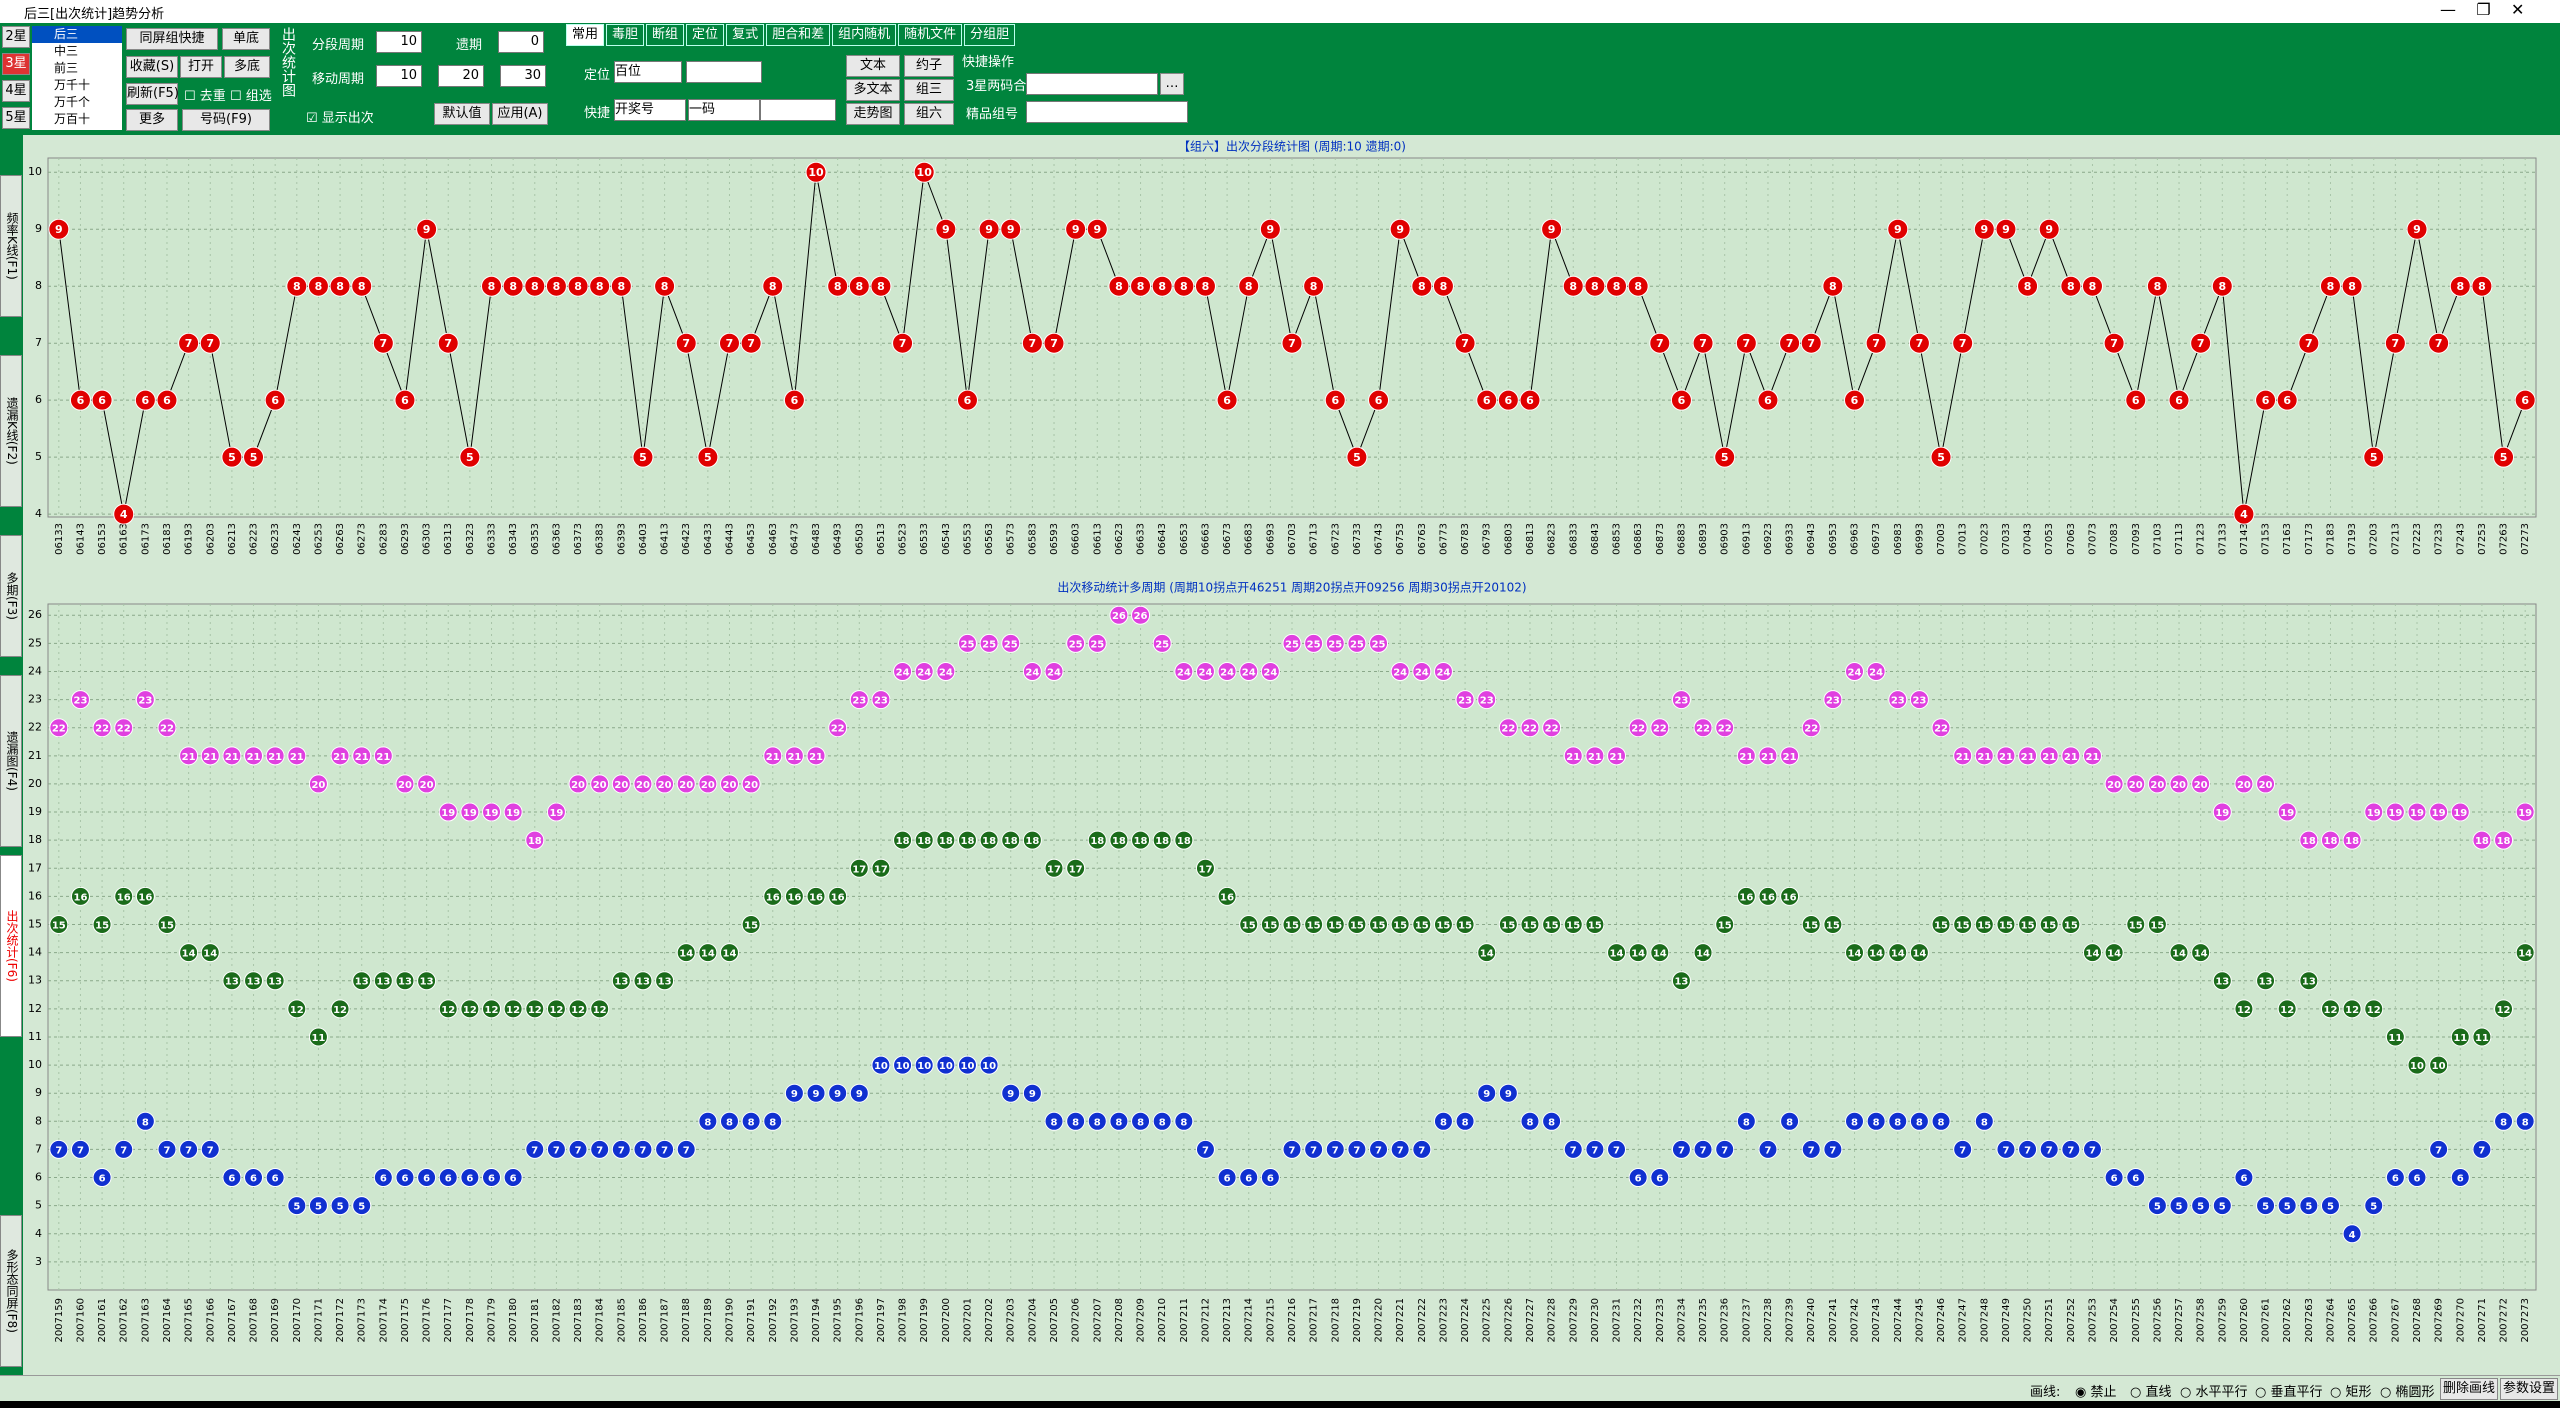  I want to click on button: 文本, so click(873, 66).